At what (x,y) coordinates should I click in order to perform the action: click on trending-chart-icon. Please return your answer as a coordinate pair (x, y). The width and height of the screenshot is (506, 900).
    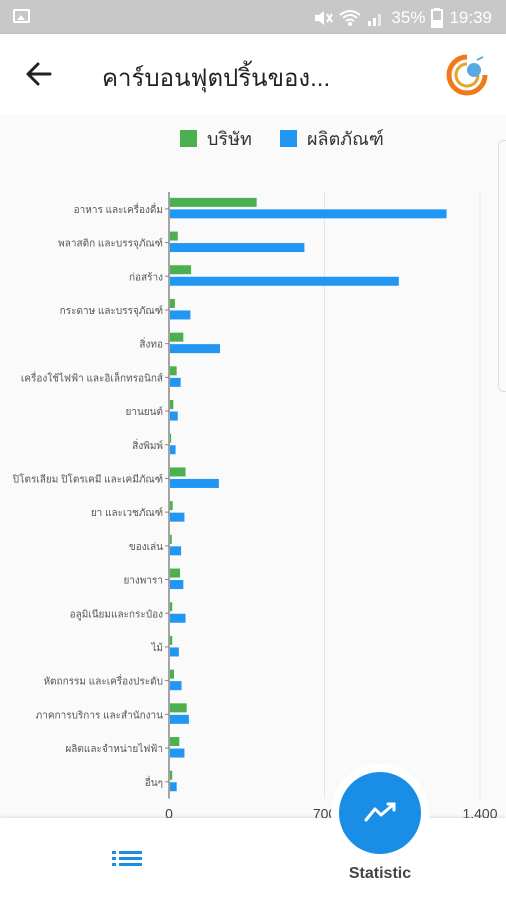
    Looking at the image, I should click on (380, 812).